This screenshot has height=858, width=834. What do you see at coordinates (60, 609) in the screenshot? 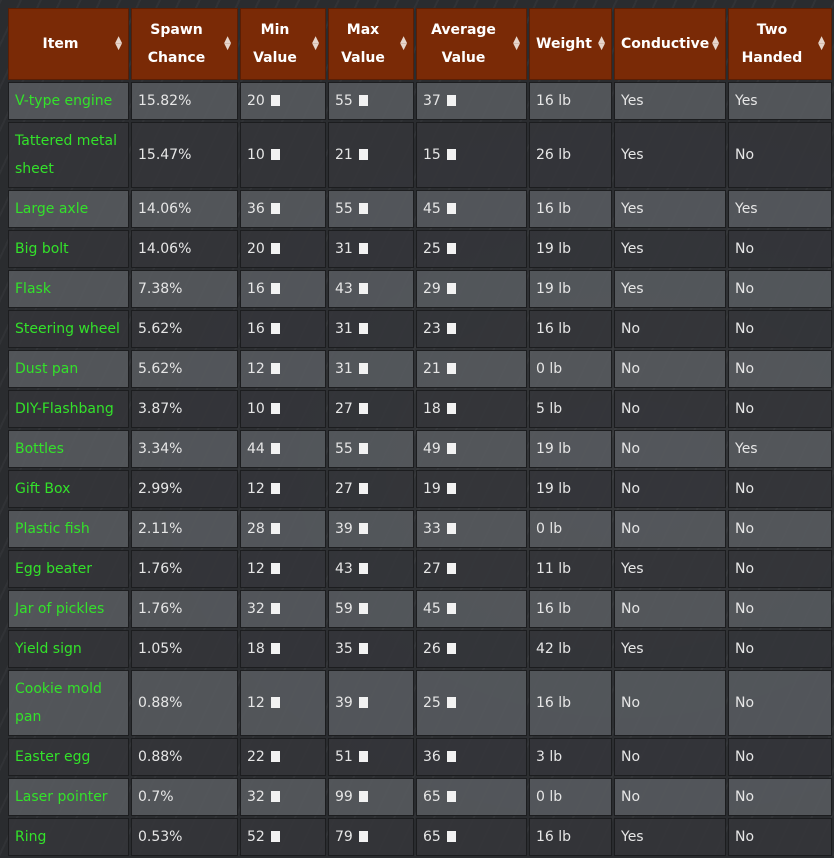
I see `item-text: Jar of pickles` at bounding box center [60, 609].